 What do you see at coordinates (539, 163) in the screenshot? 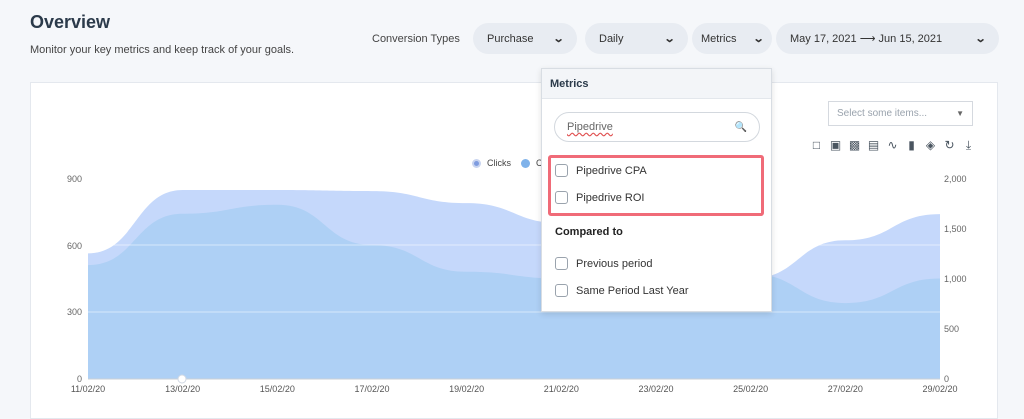
I see `legend-second-label: C` at bounding box center [539, 163].